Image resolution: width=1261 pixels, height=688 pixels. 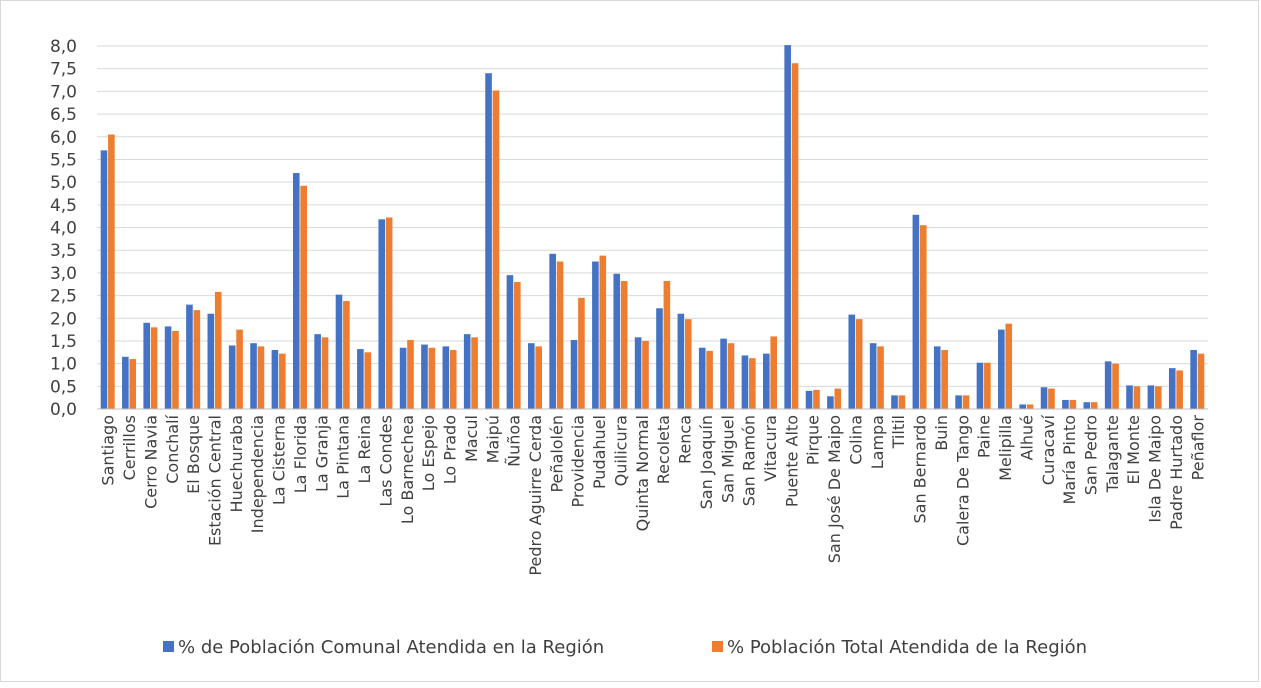 I want to click on x-tick-label: Quilicura, so click(x=620, y=450).